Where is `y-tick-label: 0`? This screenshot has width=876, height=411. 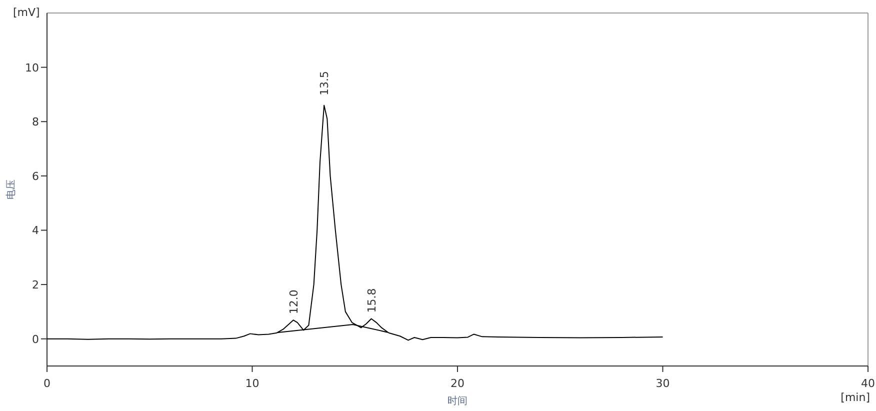 y-tick-label: 0 is located at coordinates (35, 339).